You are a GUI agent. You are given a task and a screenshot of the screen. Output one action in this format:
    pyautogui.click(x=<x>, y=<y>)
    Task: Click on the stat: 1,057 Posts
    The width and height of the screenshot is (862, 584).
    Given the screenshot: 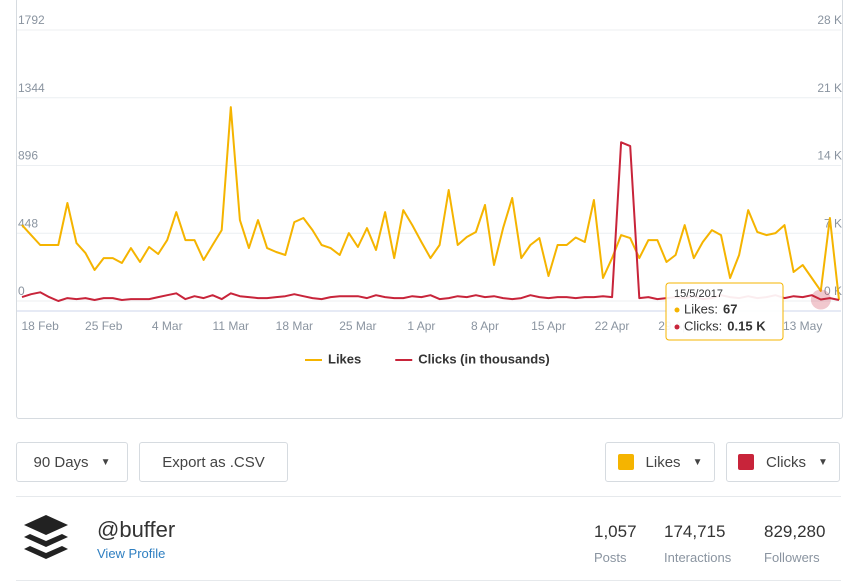 What is the action you would take?
    pyautogui.click(x=615, y=543)
    